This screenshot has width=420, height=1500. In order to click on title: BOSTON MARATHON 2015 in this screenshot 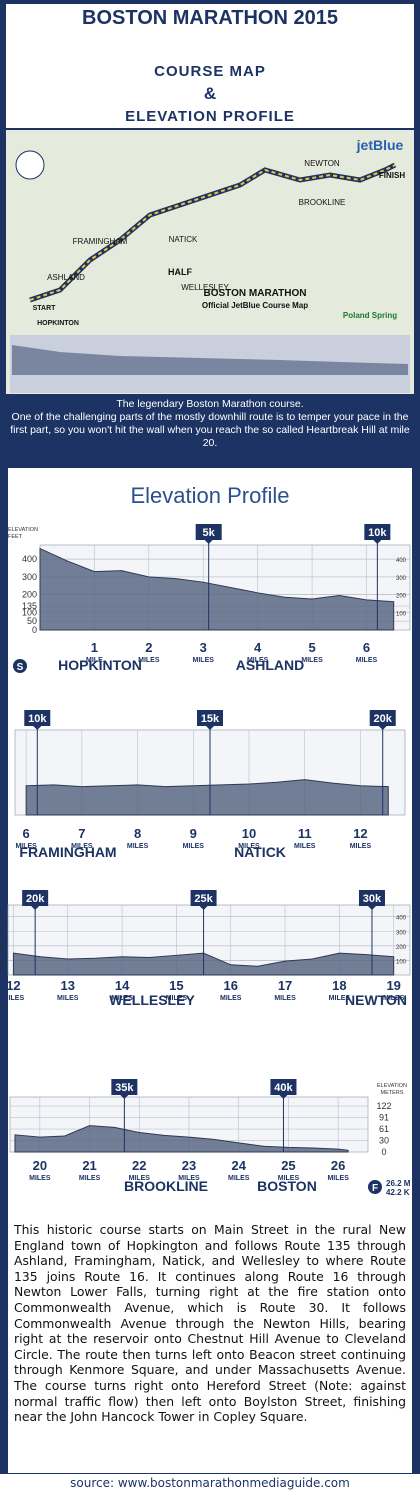, I will do `click(210, 18)`.